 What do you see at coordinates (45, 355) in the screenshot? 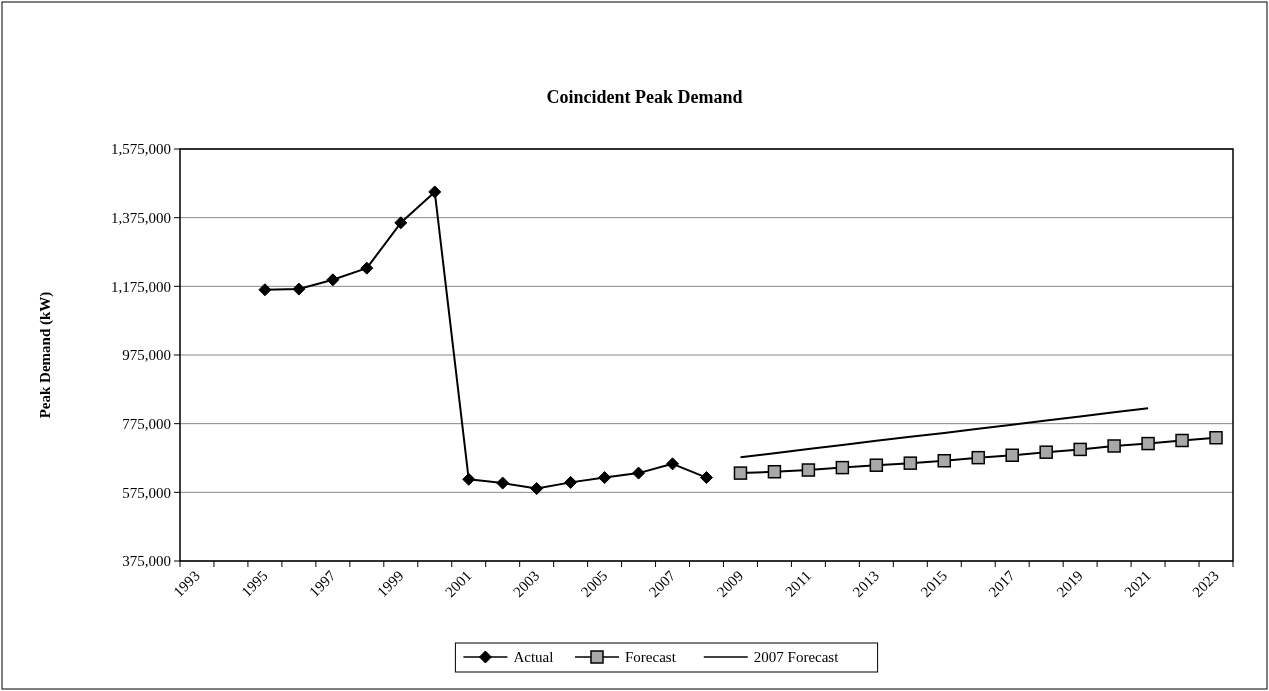
I see `y-axis-title: Peak Demand (kW)` at bounding box center [45, 355].